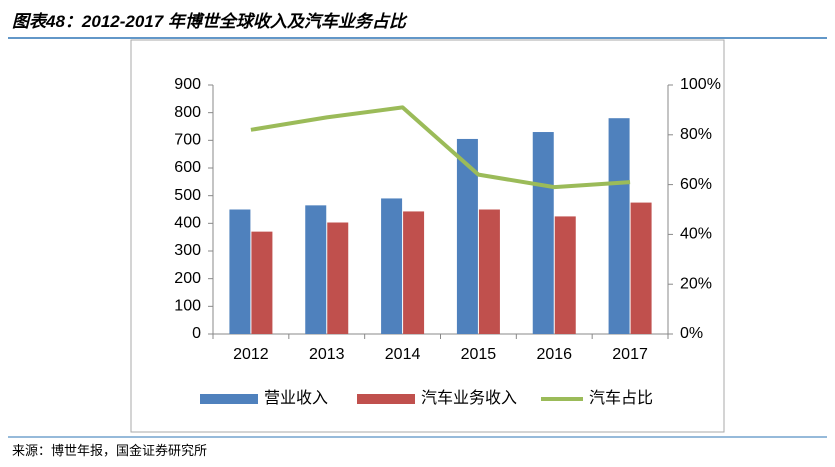  I want to click on page-title: 图表48：2012-2017 年博世全球收入及汽车业务占比, so click(210, 21).